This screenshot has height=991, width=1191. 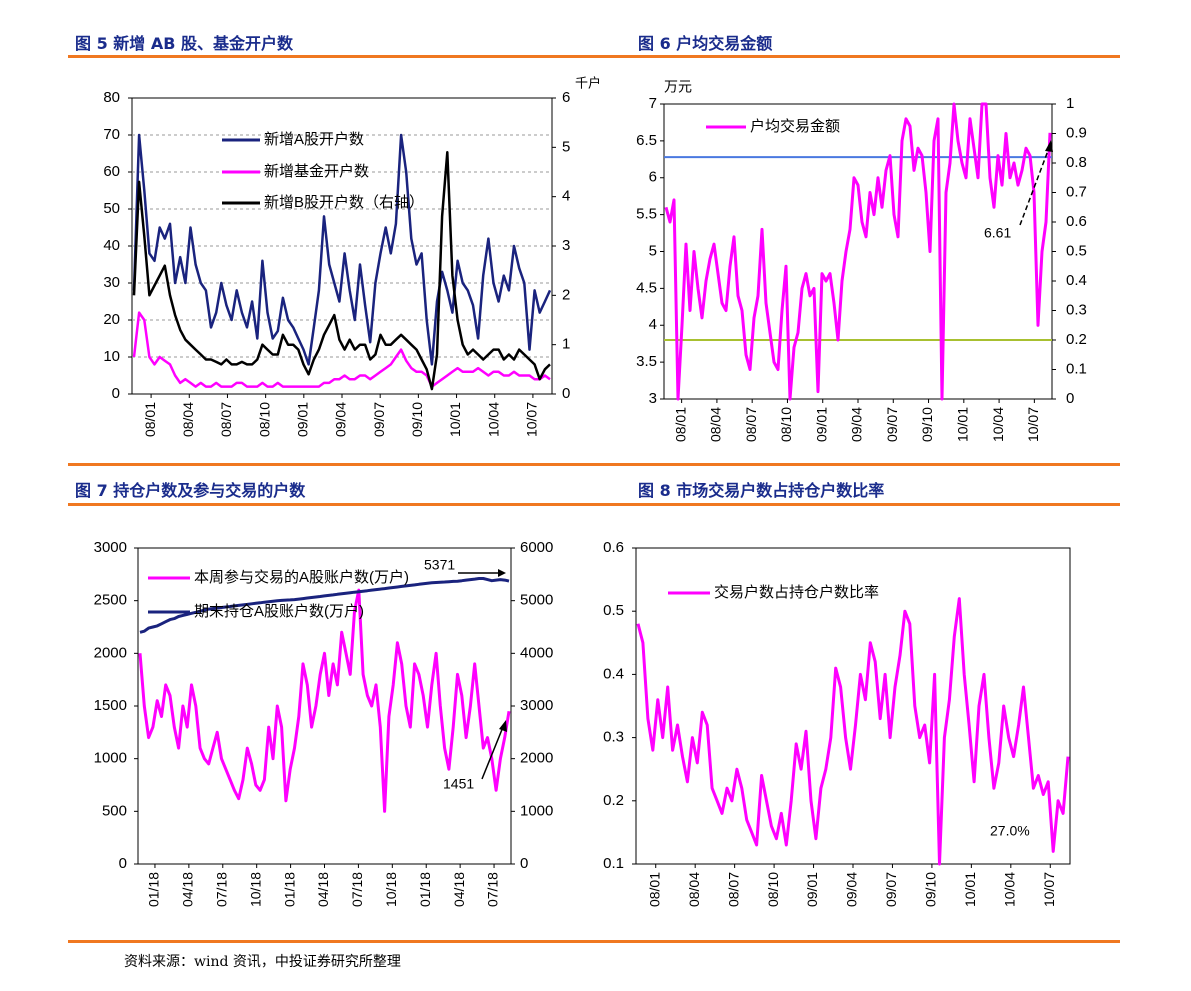 What do you see at coordinates (1076, 309) in the screenshot?
I see `fig6-y2tick-label: 0.3` at bounding box center [1076, 309].